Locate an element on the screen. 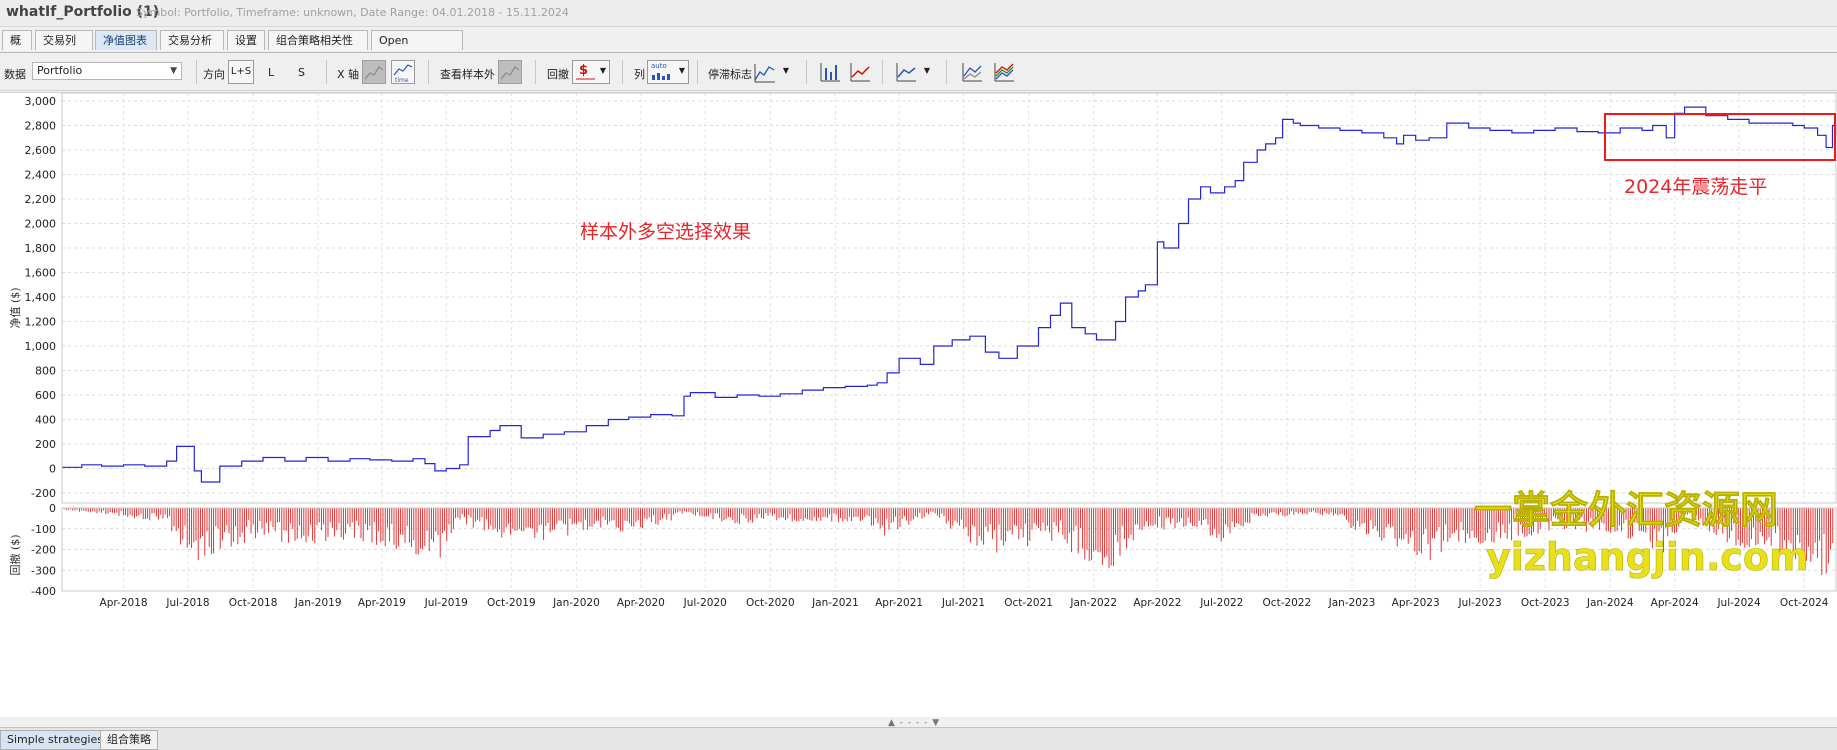 The image size is (1837, 750). stagnation-label: 停滞标志 is located at coordinates (730, 74).